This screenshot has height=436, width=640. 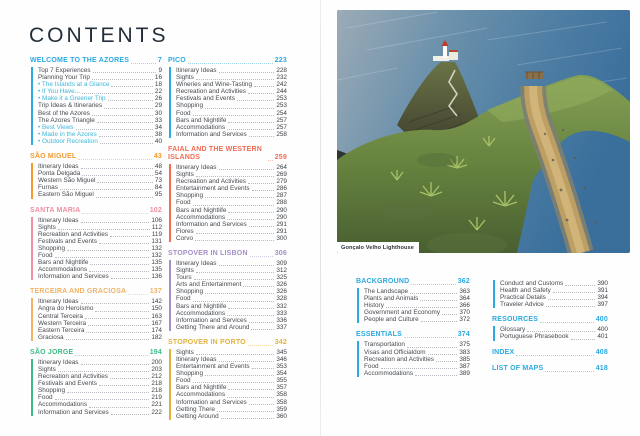 What do you see at coordinates (100, 412) in the screenshot?
I see `toc-item: Information and Services 222` at bounding box center [100, 412].